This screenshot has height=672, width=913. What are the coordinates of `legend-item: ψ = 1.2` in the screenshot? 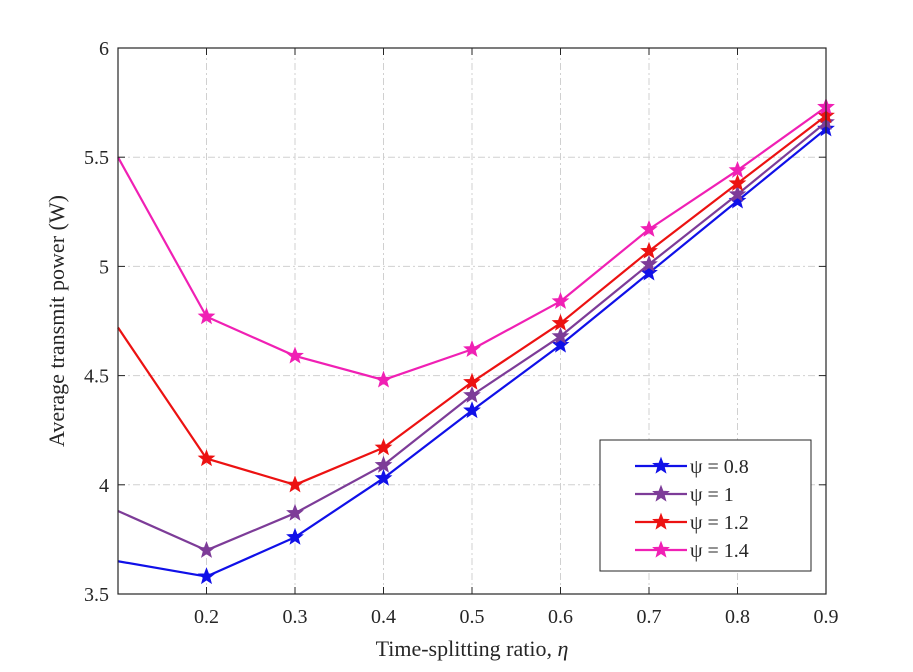 It's located at (692, 523).